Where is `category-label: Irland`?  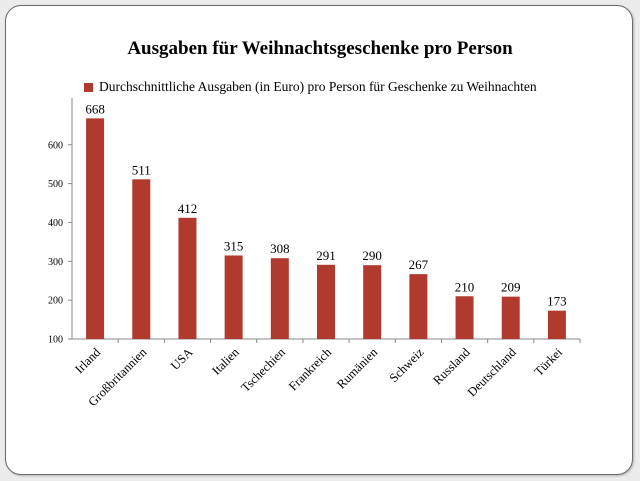
category-label: Irland is located at coordinates (88, 361).